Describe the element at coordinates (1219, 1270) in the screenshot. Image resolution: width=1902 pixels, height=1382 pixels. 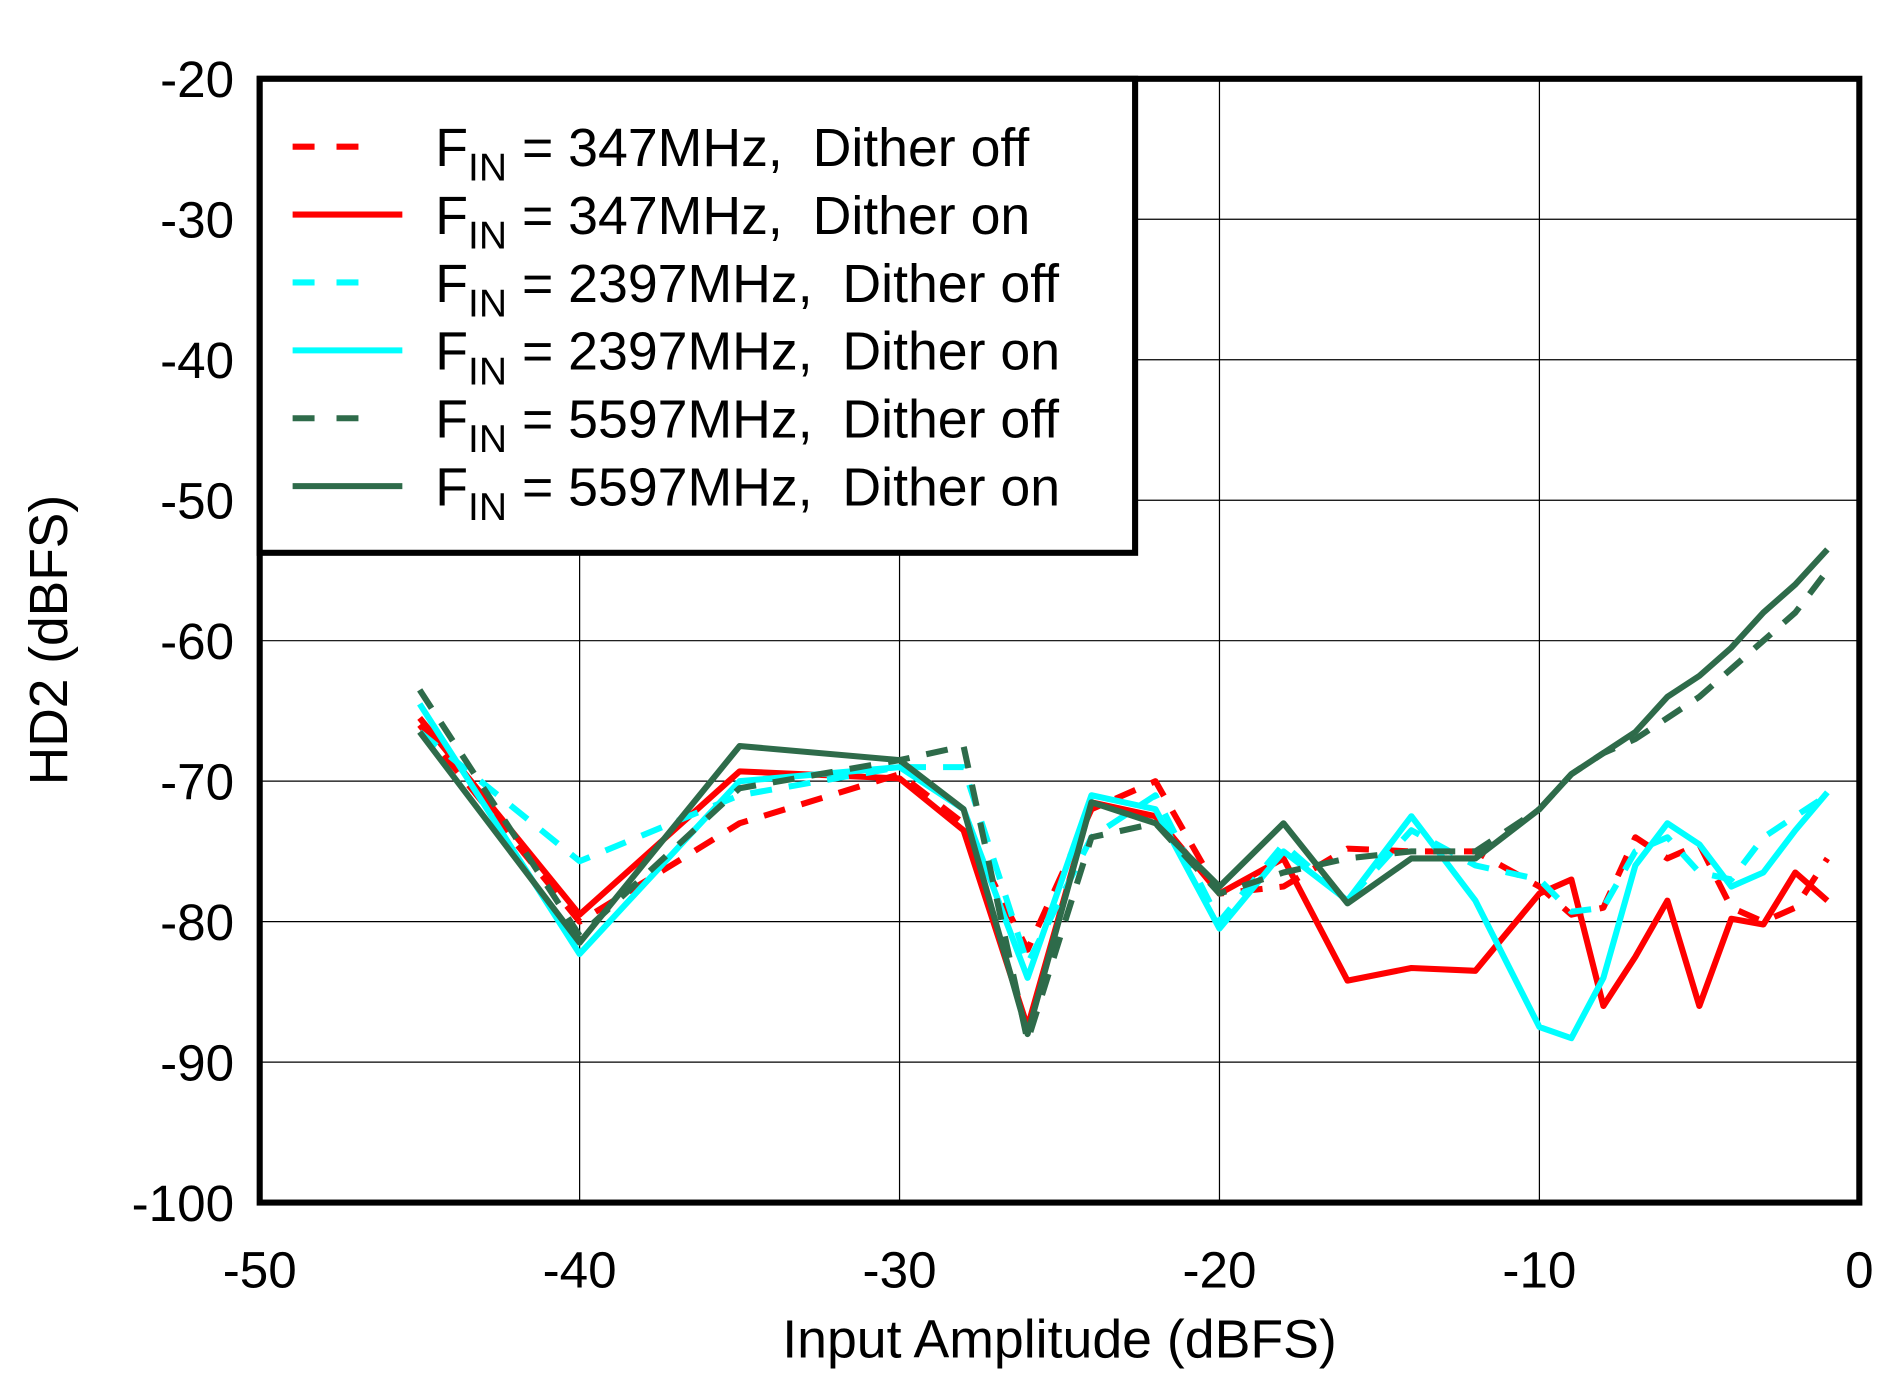
I see `x-tick-label: -20` at that location.